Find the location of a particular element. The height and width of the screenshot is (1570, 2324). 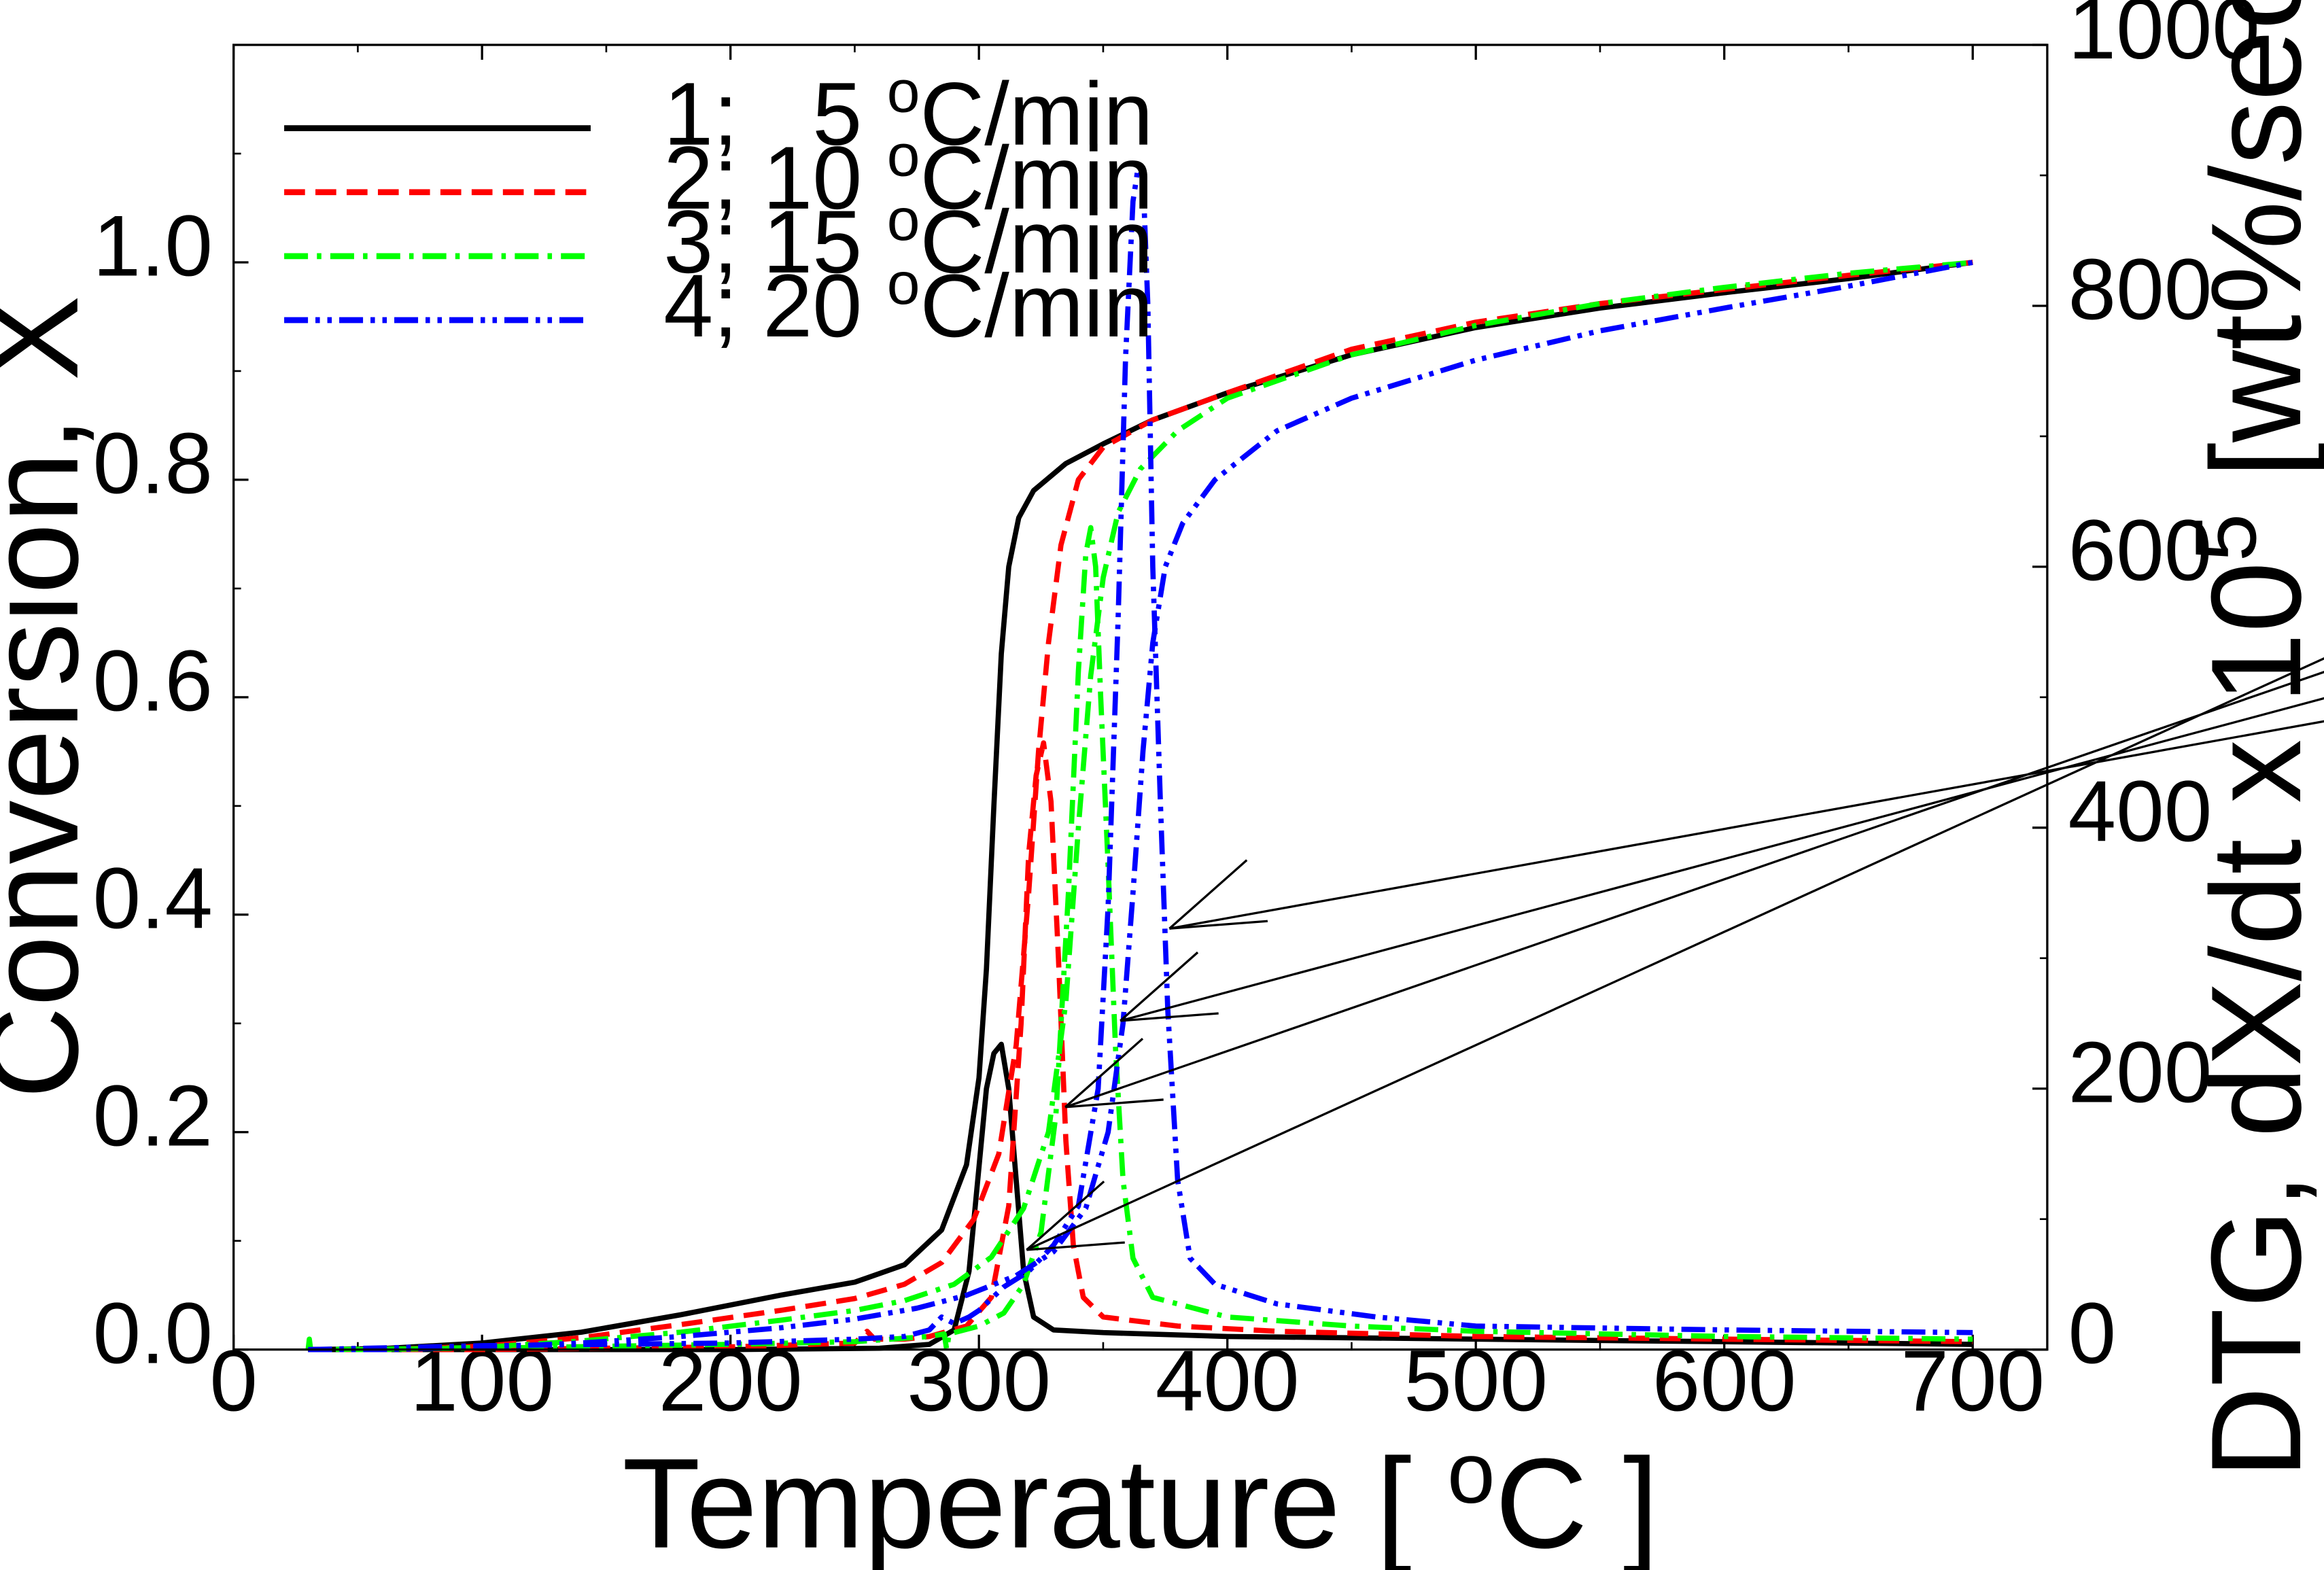

legend-label-4: 4; 20 oC/min is located at coordinates (908, 302).